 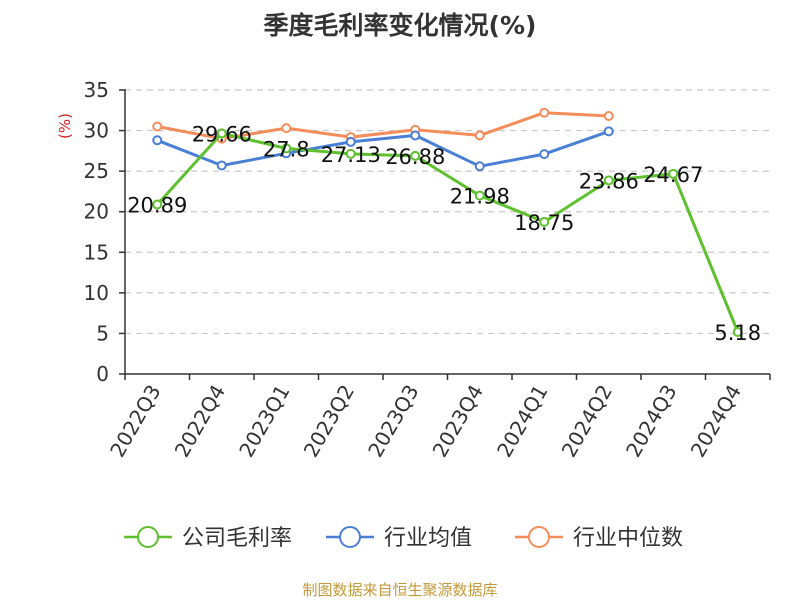 What do you see at coordinates (200, 421) in the screenshot?
I see `x-tick-label: 2022Q4` at bounding box center [200, 421].